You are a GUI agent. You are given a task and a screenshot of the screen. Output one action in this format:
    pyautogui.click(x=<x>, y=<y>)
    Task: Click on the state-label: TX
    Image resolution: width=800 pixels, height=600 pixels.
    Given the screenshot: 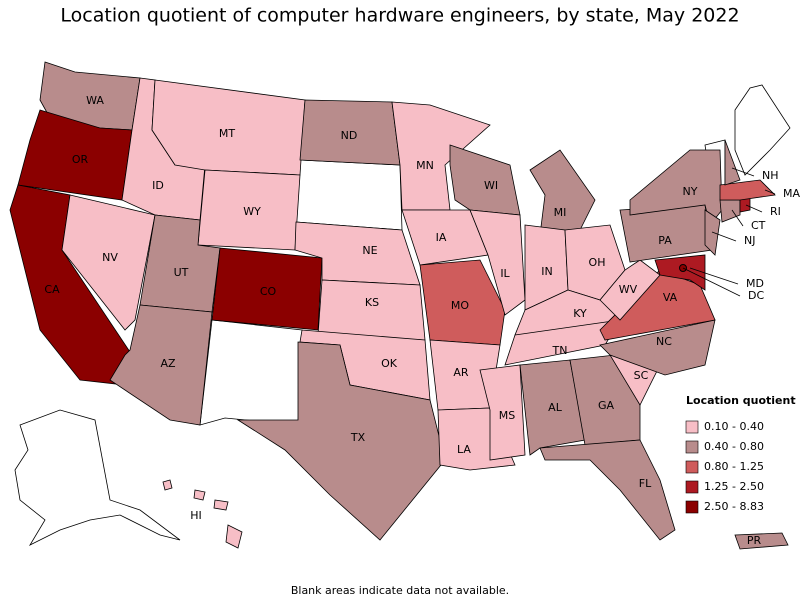 What is the action you would take?
    pyautogui.click(x=358, y=437)
    